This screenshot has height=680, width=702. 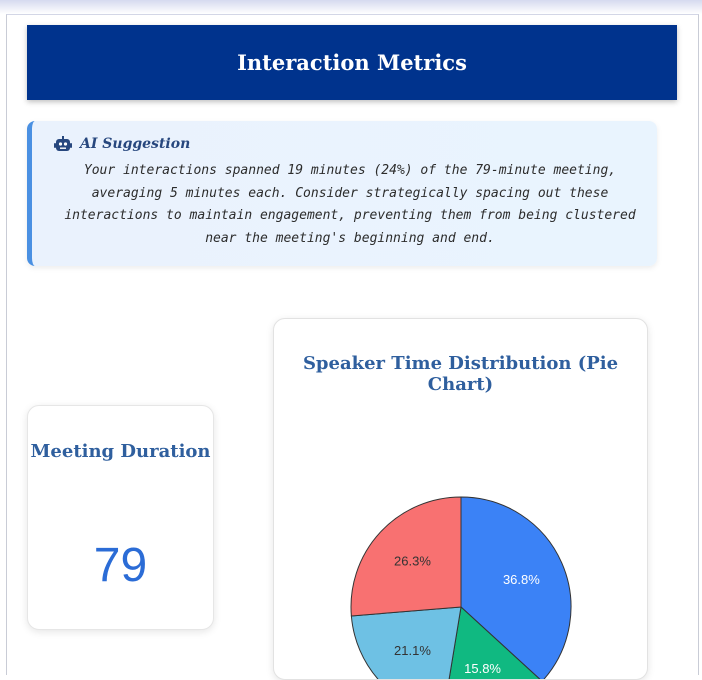 What do you see at coordinates (120, 565) in the screenshot?
I see `meeting-duration-value: 79` at bounding box center [120, 565].